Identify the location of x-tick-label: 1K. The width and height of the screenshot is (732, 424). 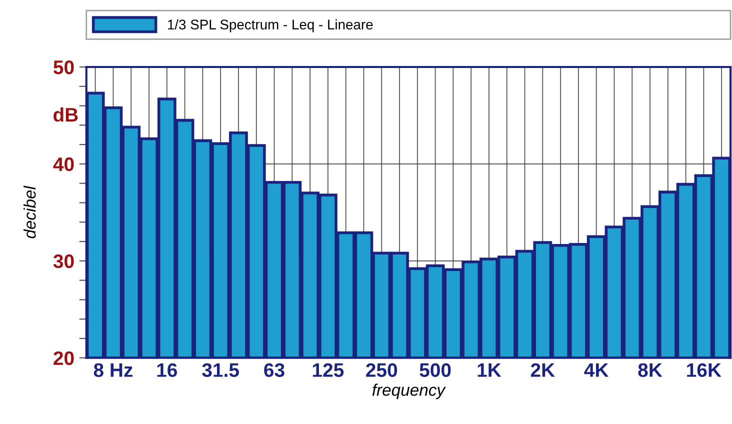
(490, 370).